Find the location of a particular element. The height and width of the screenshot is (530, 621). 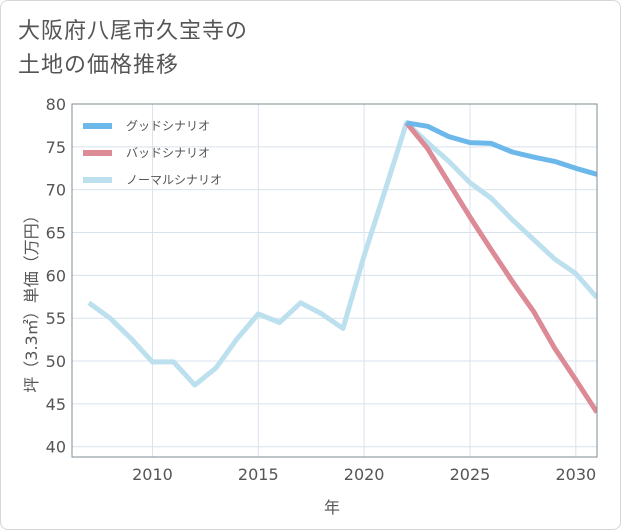

y-tick-label: 55 is located at coordinates (56, 318).